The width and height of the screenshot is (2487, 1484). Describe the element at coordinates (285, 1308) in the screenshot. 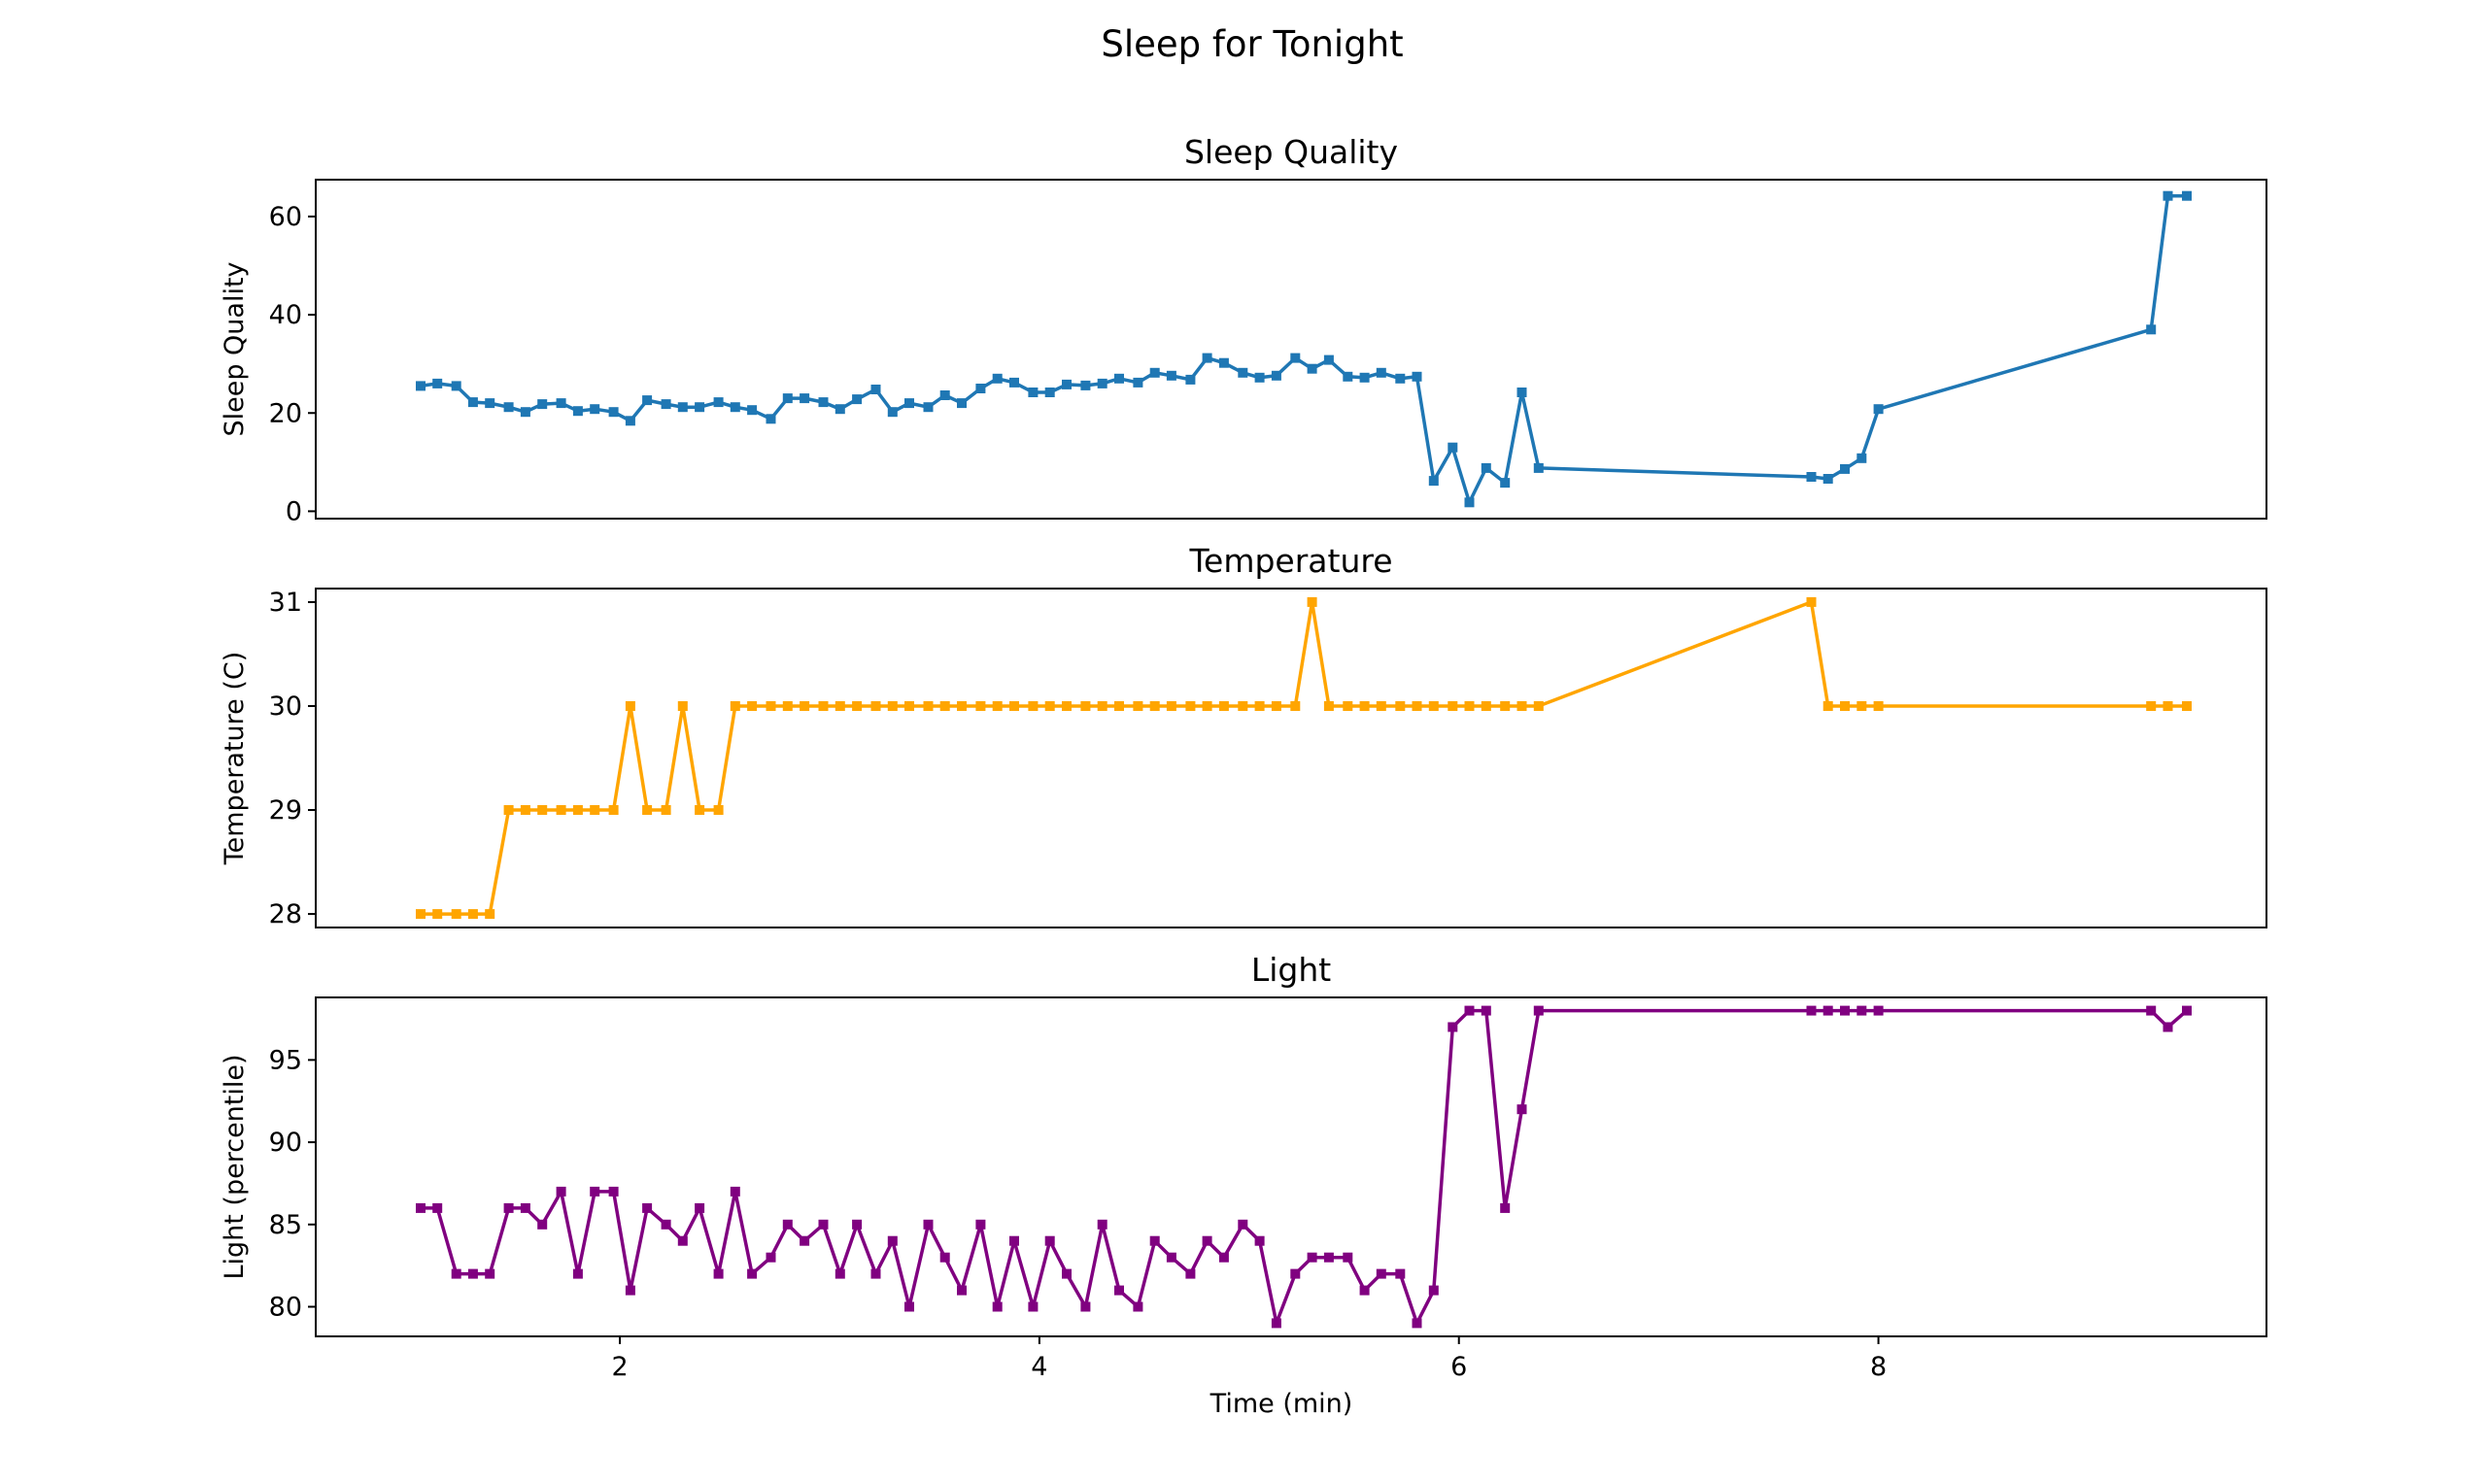

I see `y-tick-label: 80` at that location.